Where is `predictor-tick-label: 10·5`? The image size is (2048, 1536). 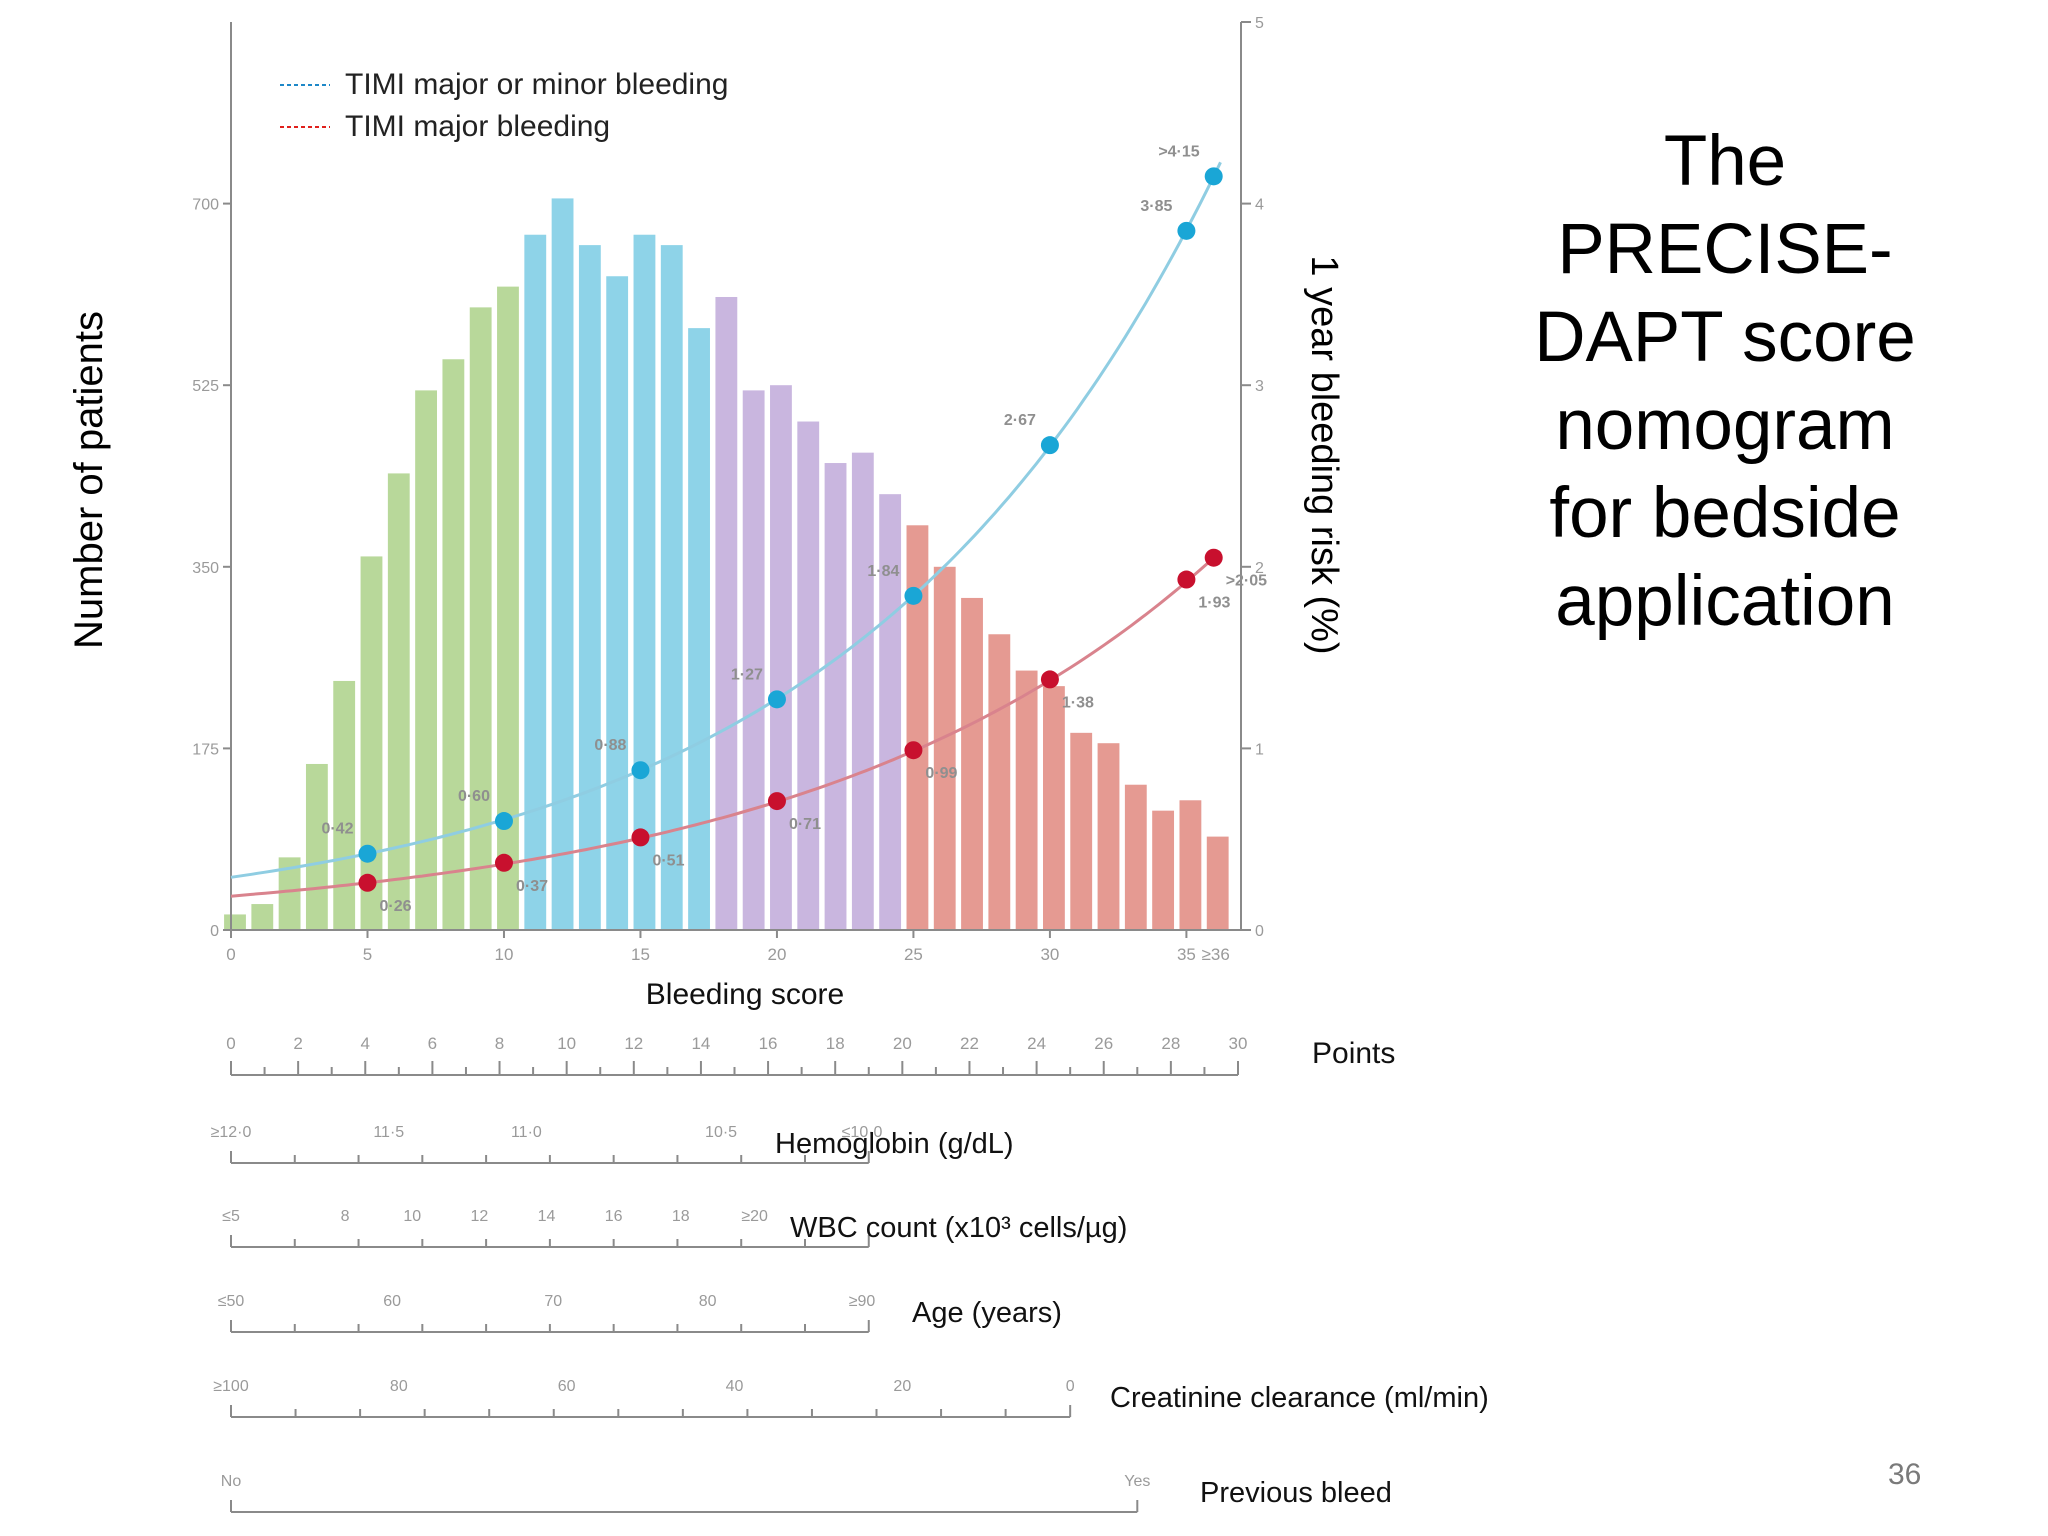 predictor-tick-label: 10·5 is located at coordinates (721, 1132).